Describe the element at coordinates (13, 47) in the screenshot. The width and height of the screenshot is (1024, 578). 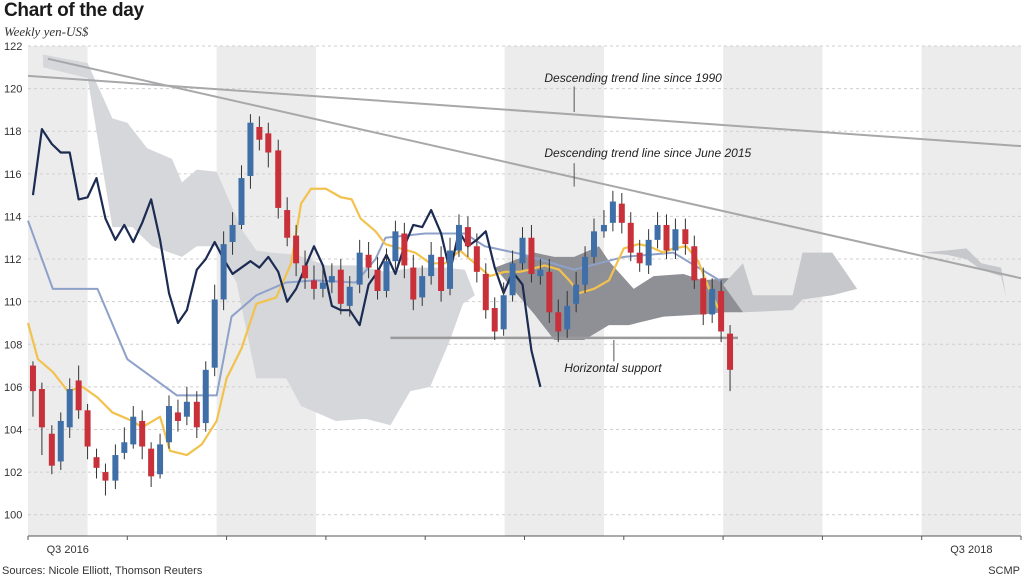
I see `y-tick-label: 122` at that location.